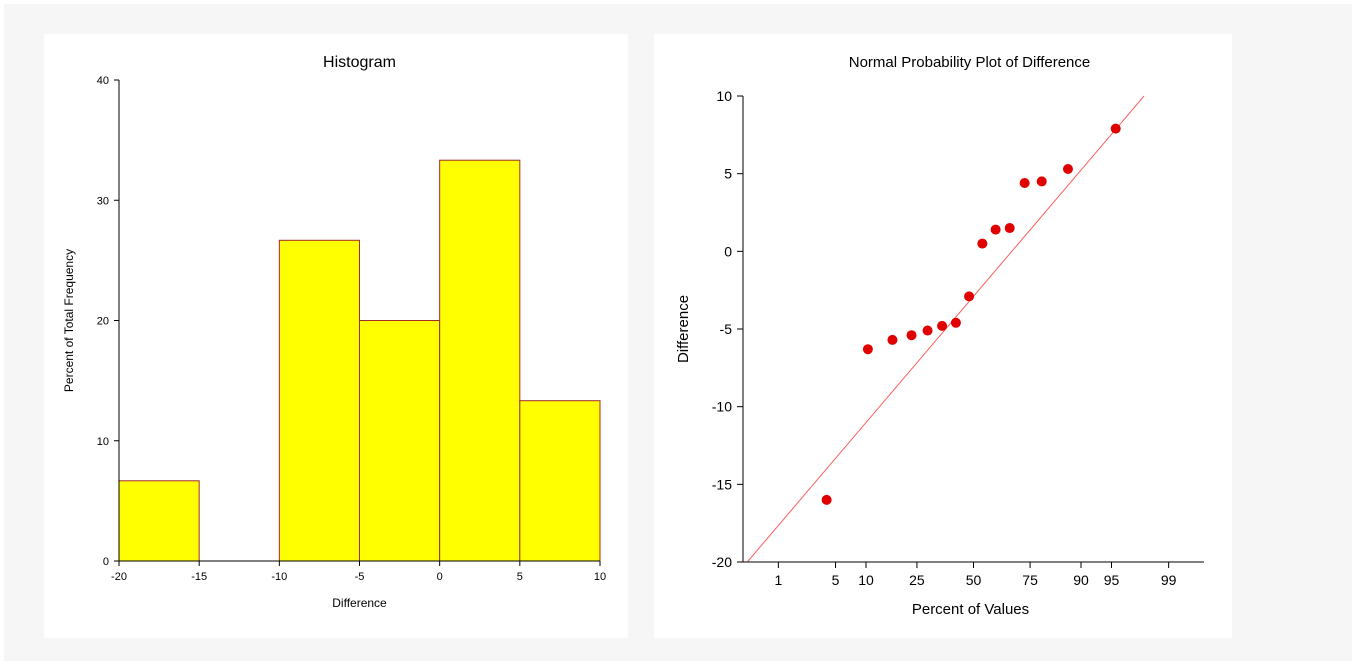  I want to click on y-tick-label: -5, so click(726, 329).